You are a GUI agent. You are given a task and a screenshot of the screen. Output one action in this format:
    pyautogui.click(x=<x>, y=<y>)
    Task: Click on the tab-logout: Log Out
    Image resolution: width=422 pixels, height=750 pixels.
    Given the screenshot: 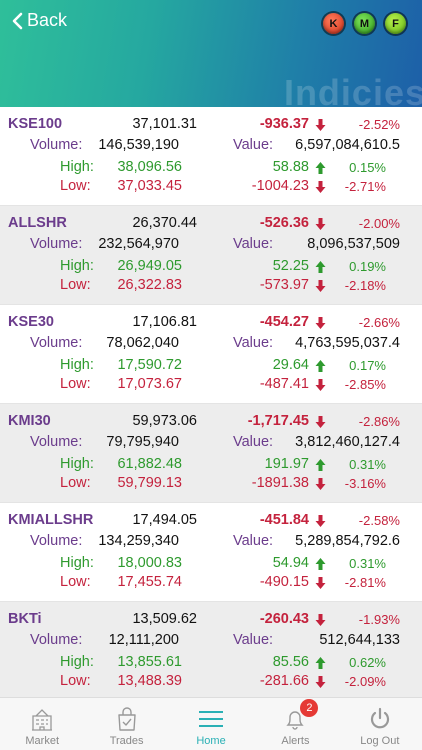 What is the action you would take?
    pyautogui.click(x=380, y=724)
    